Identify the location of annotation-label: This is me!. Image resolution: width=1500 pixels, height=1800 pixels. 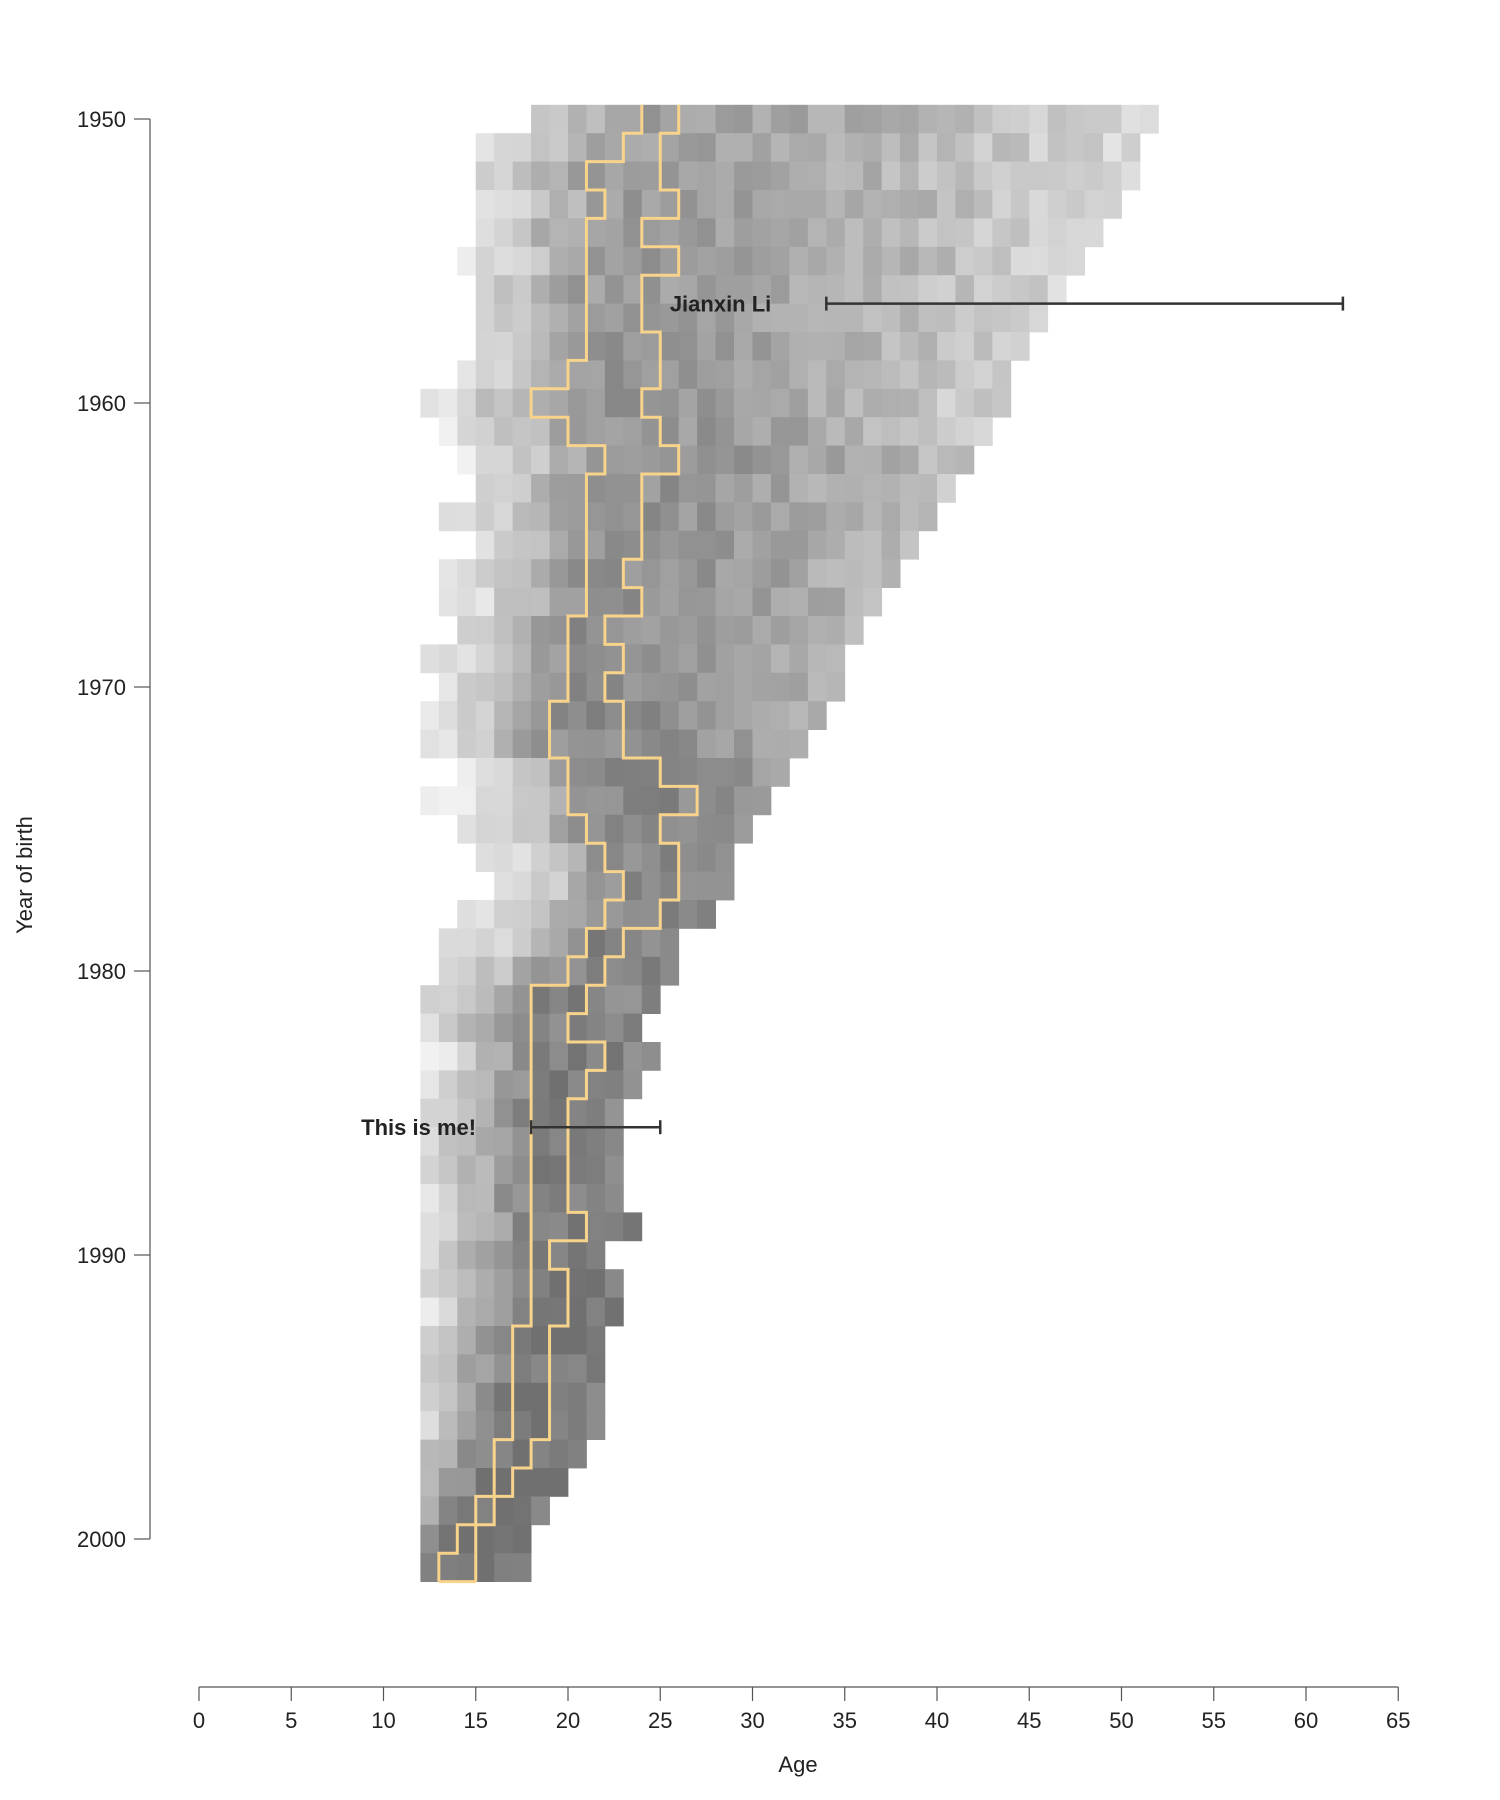
(418, 1127).